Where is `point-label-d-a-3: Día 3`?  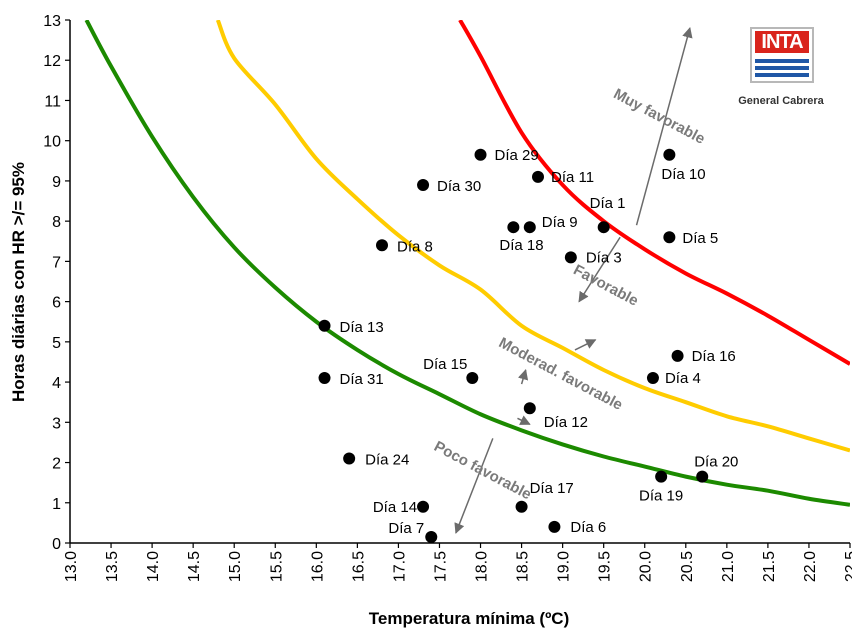
point-label-d-a-3: Día 3 is located at coordinates (604, 257).